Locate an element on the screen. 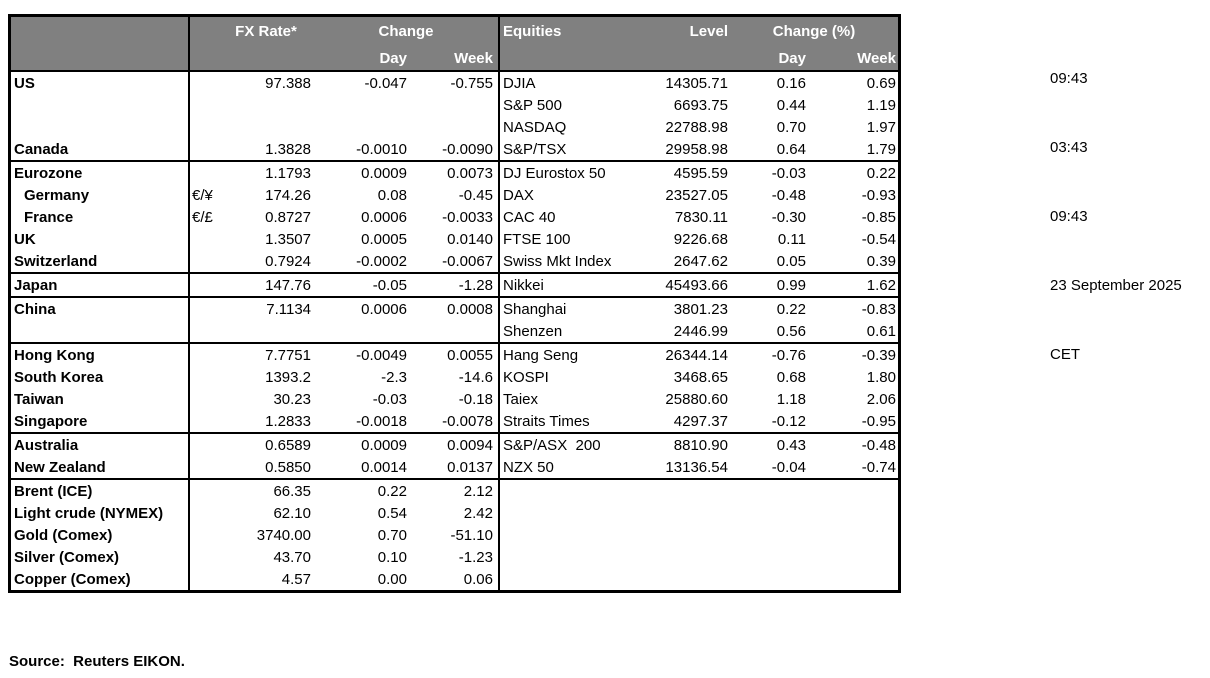 The width and height of the screenshot is (1210, 678). table-row: Silver (Comex) 43.70 0.10 -1.23 is located at coordinates (454, 557).